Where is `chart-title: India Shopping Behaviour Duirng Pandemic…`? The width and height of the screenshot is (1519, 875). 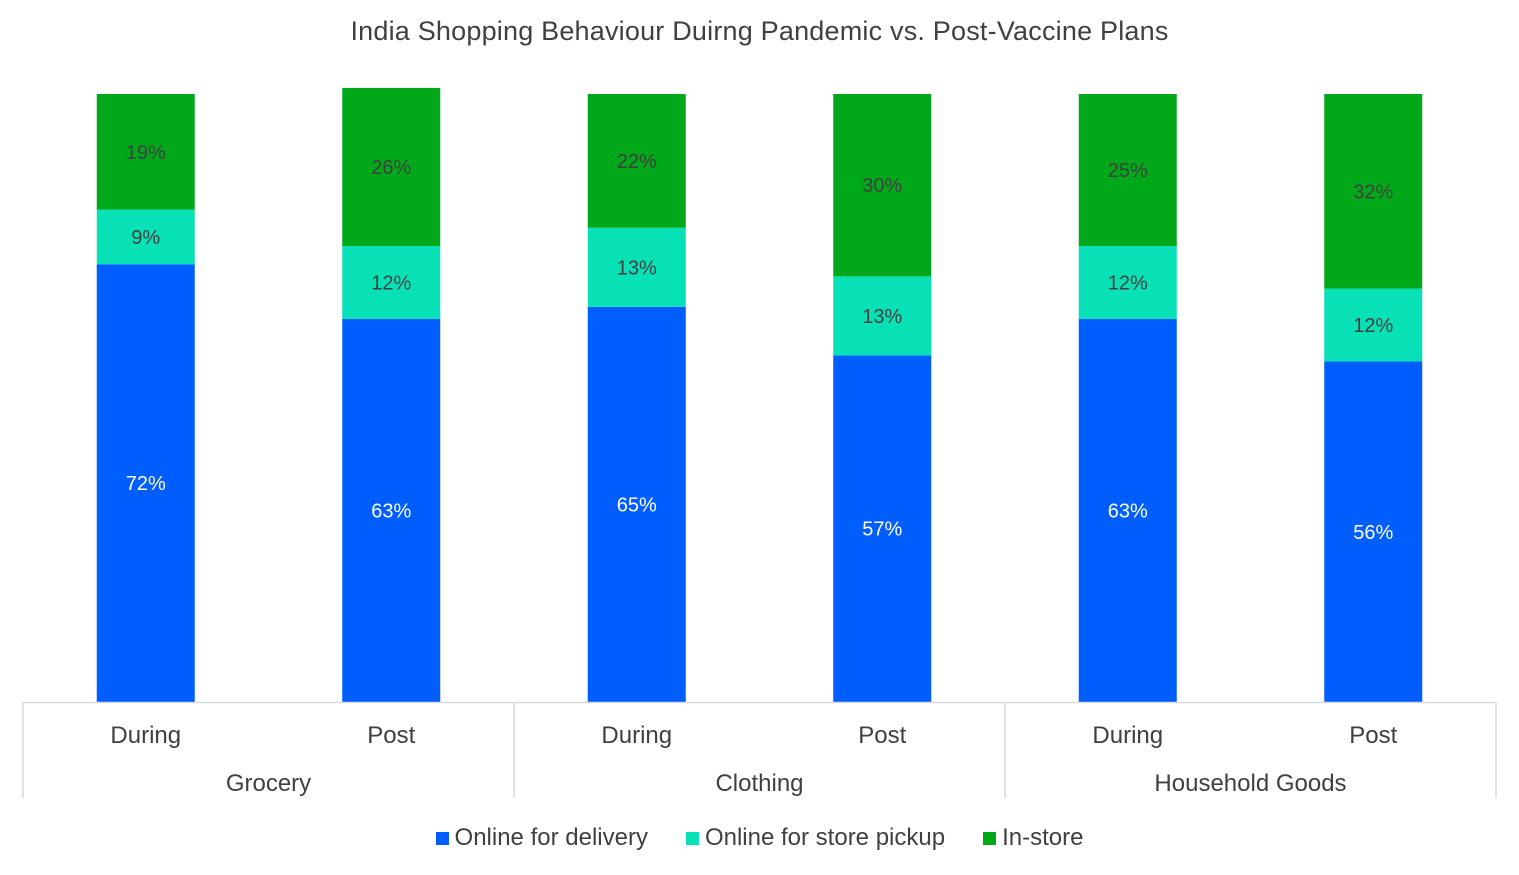
chart-title: India Shopping Behaviour Duirng Pandemic… is located at coordinates (759, 31).